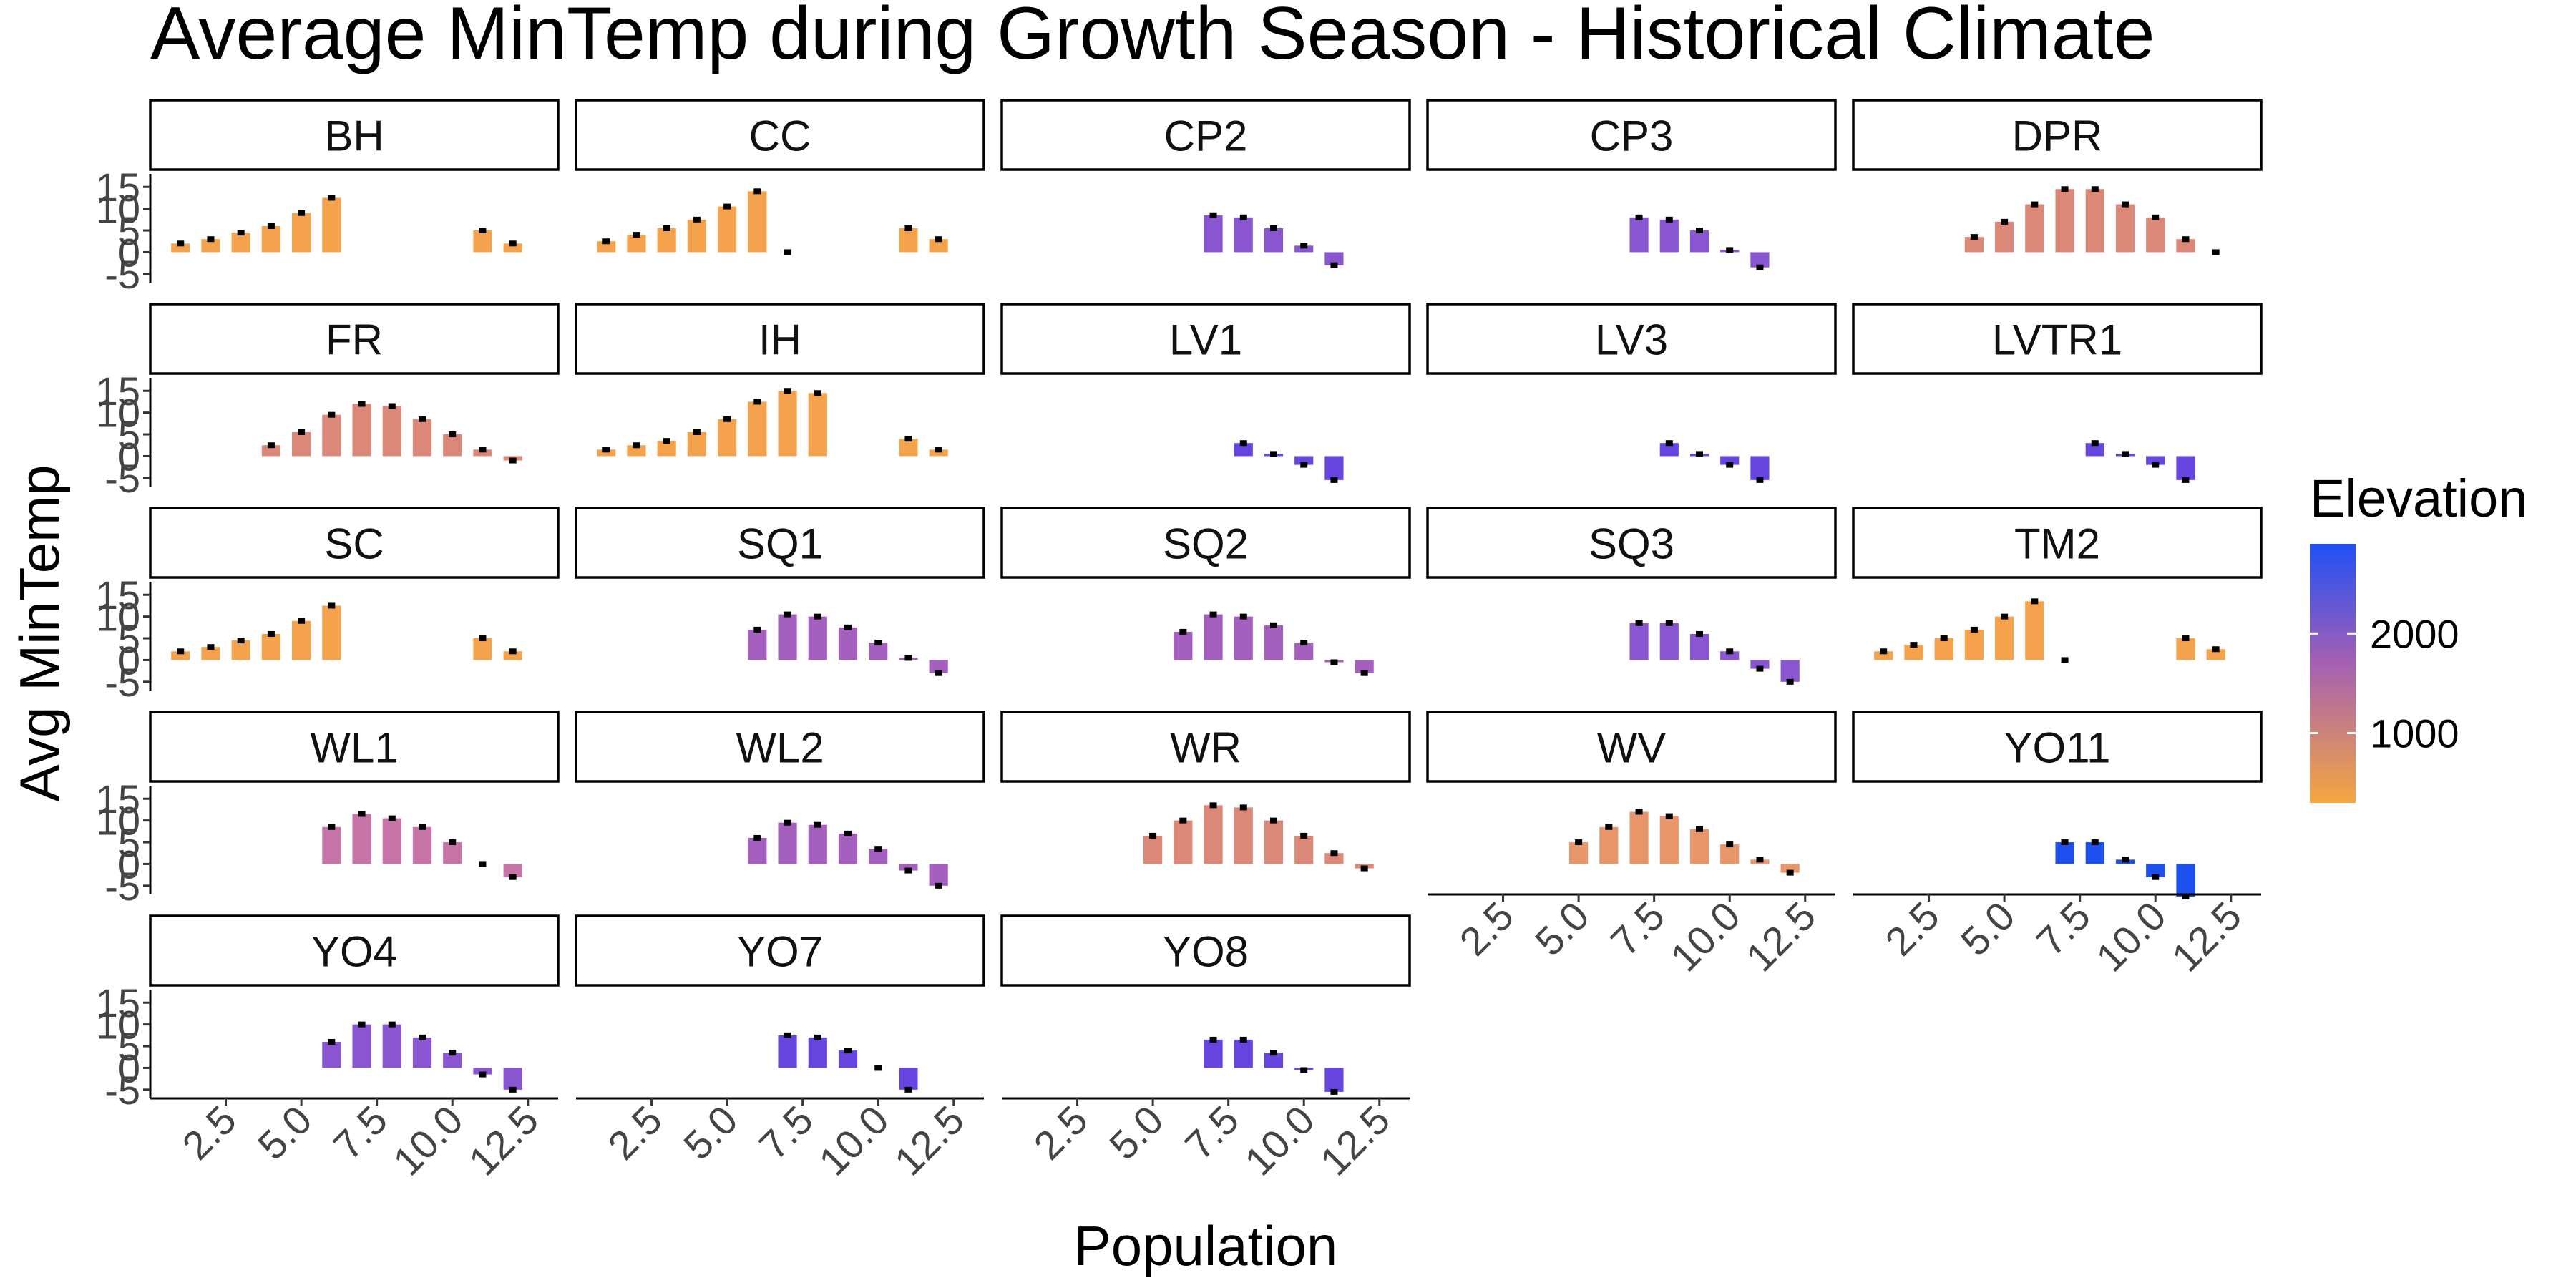 This screenshot has width=2576, height=1288. What do you see at coordinates (780, 748) in the screenshot?
I see `facet-strip-label: WL2` at bounding box center [780, 748].